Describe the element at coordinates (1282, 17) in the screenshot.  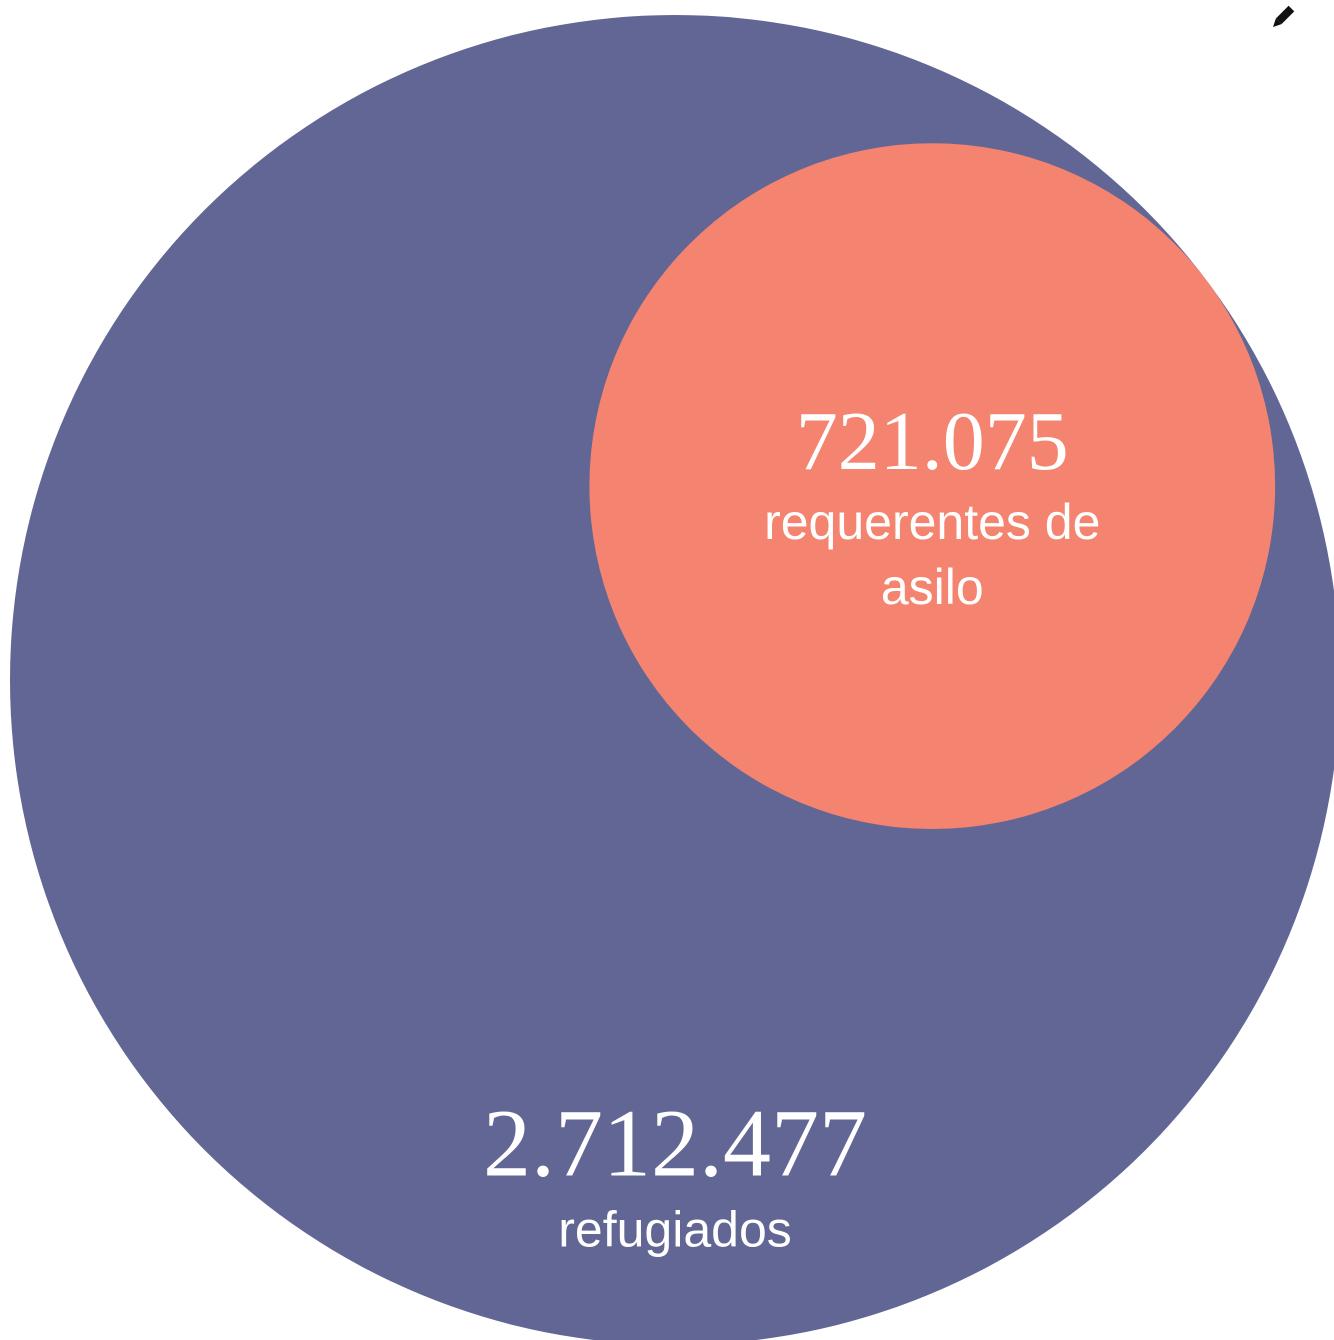
I see `edit-icon` at that location.